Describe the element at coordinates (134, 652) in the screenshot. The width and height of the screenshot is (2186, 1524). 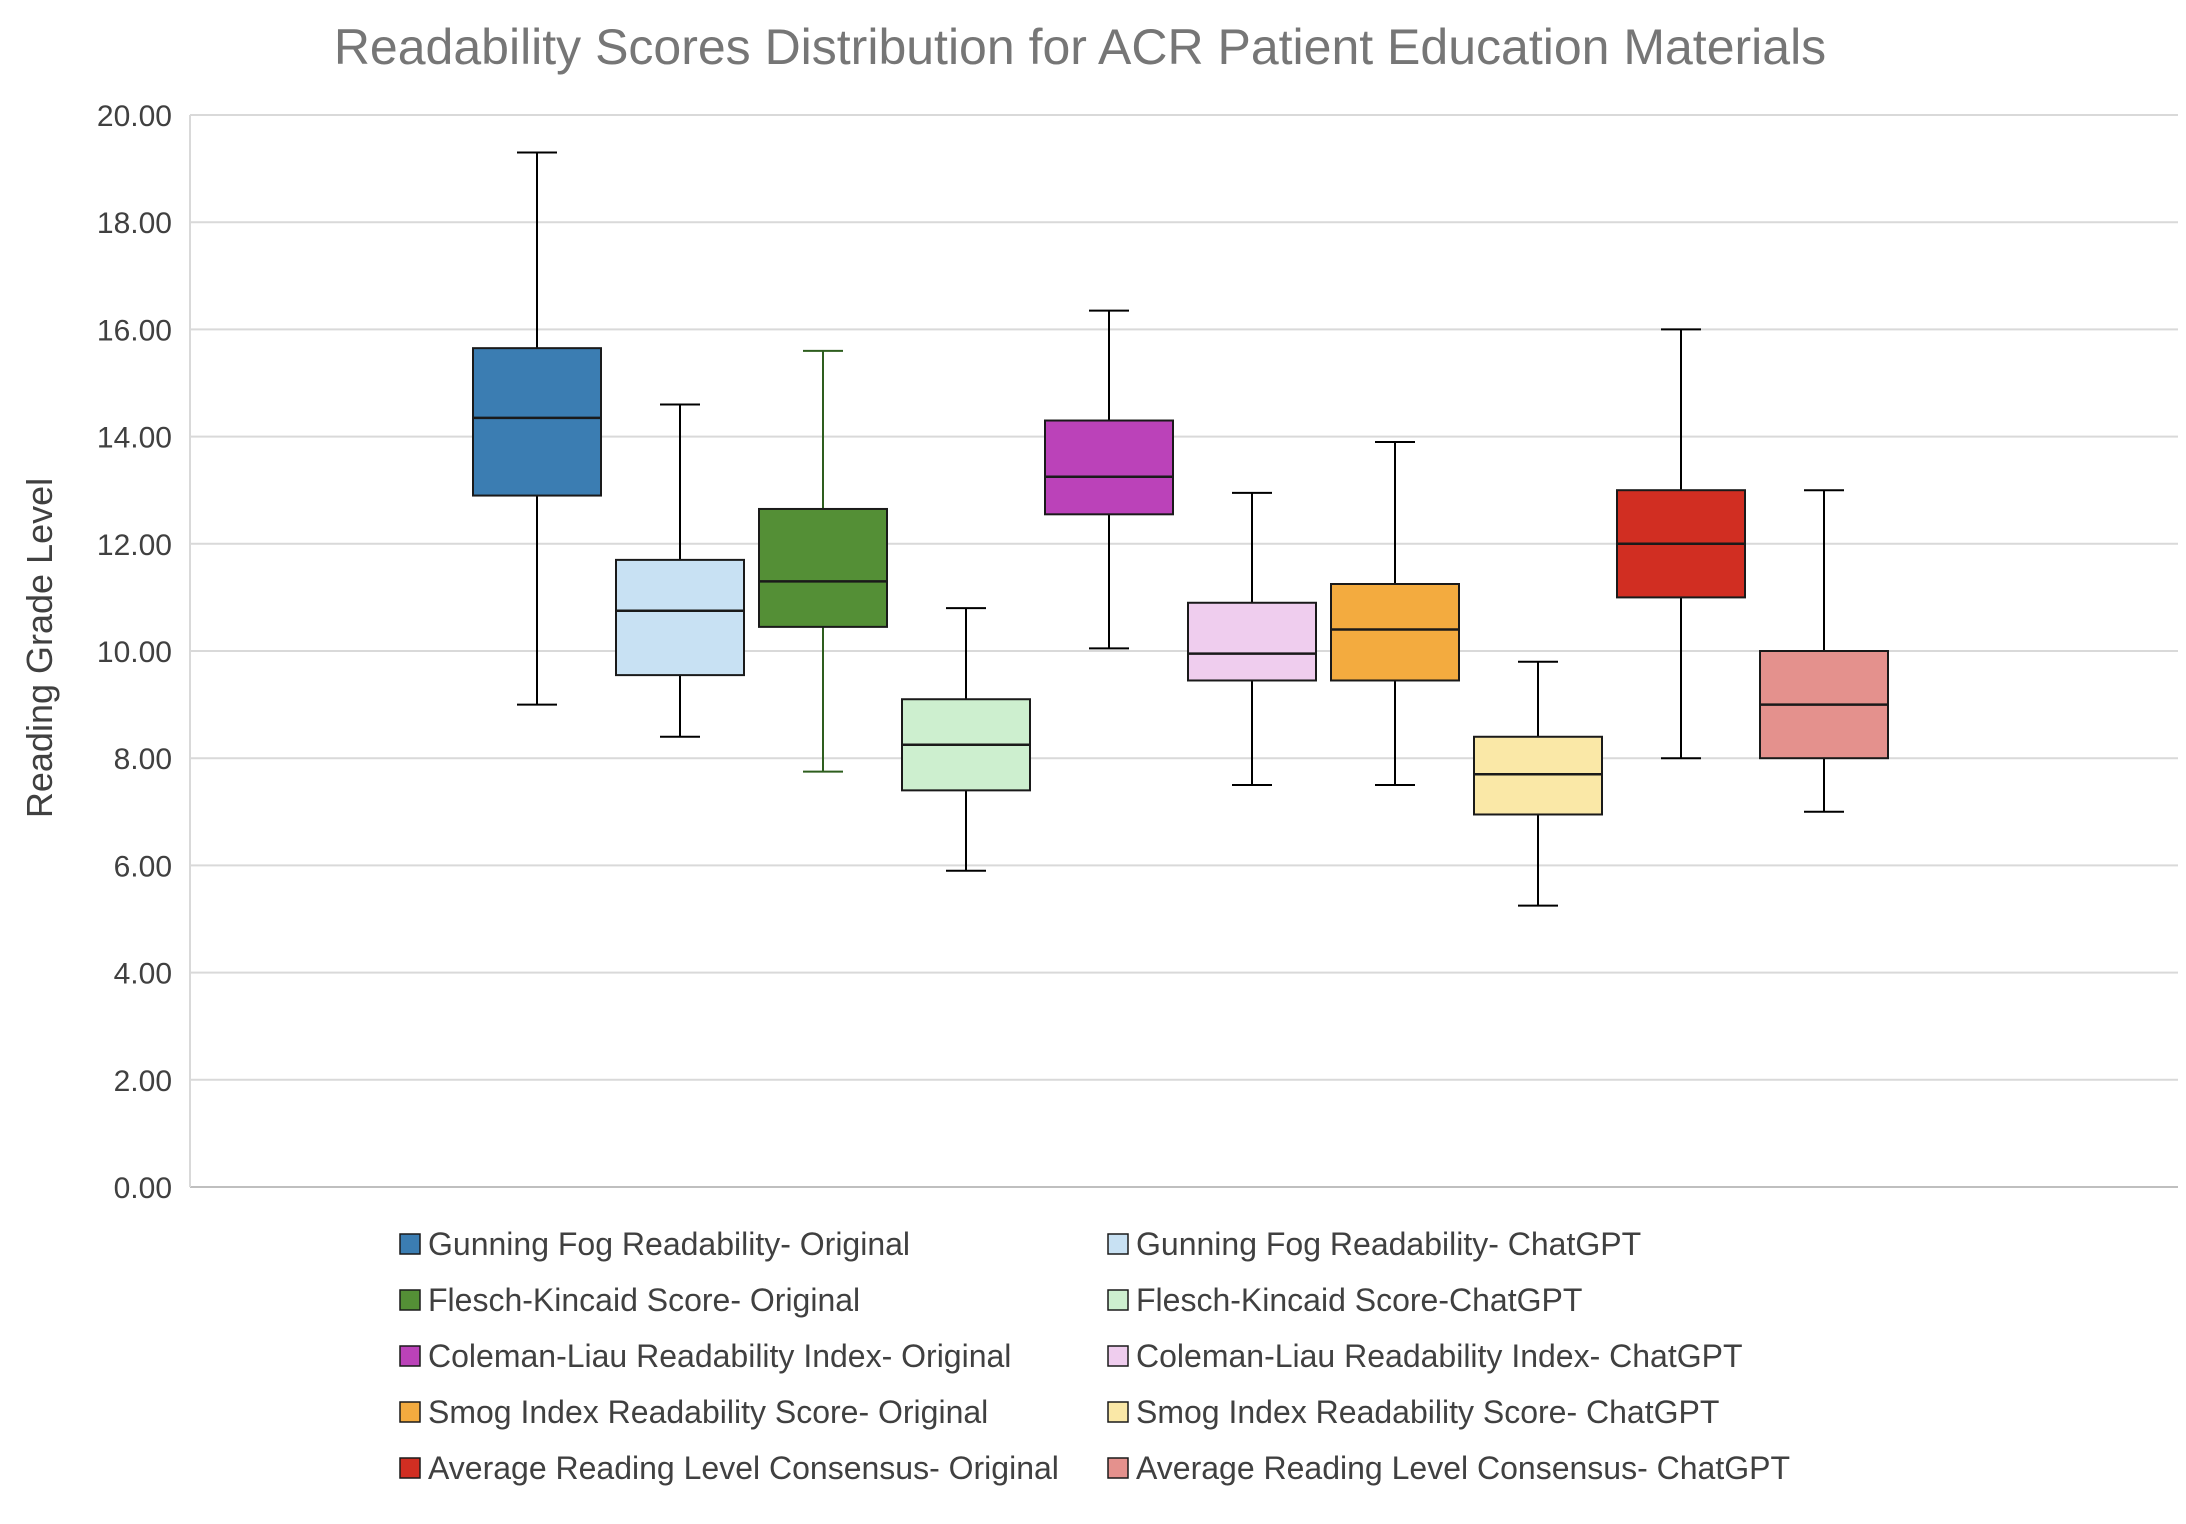
I see `y-tick-label: 10.00` at that location.